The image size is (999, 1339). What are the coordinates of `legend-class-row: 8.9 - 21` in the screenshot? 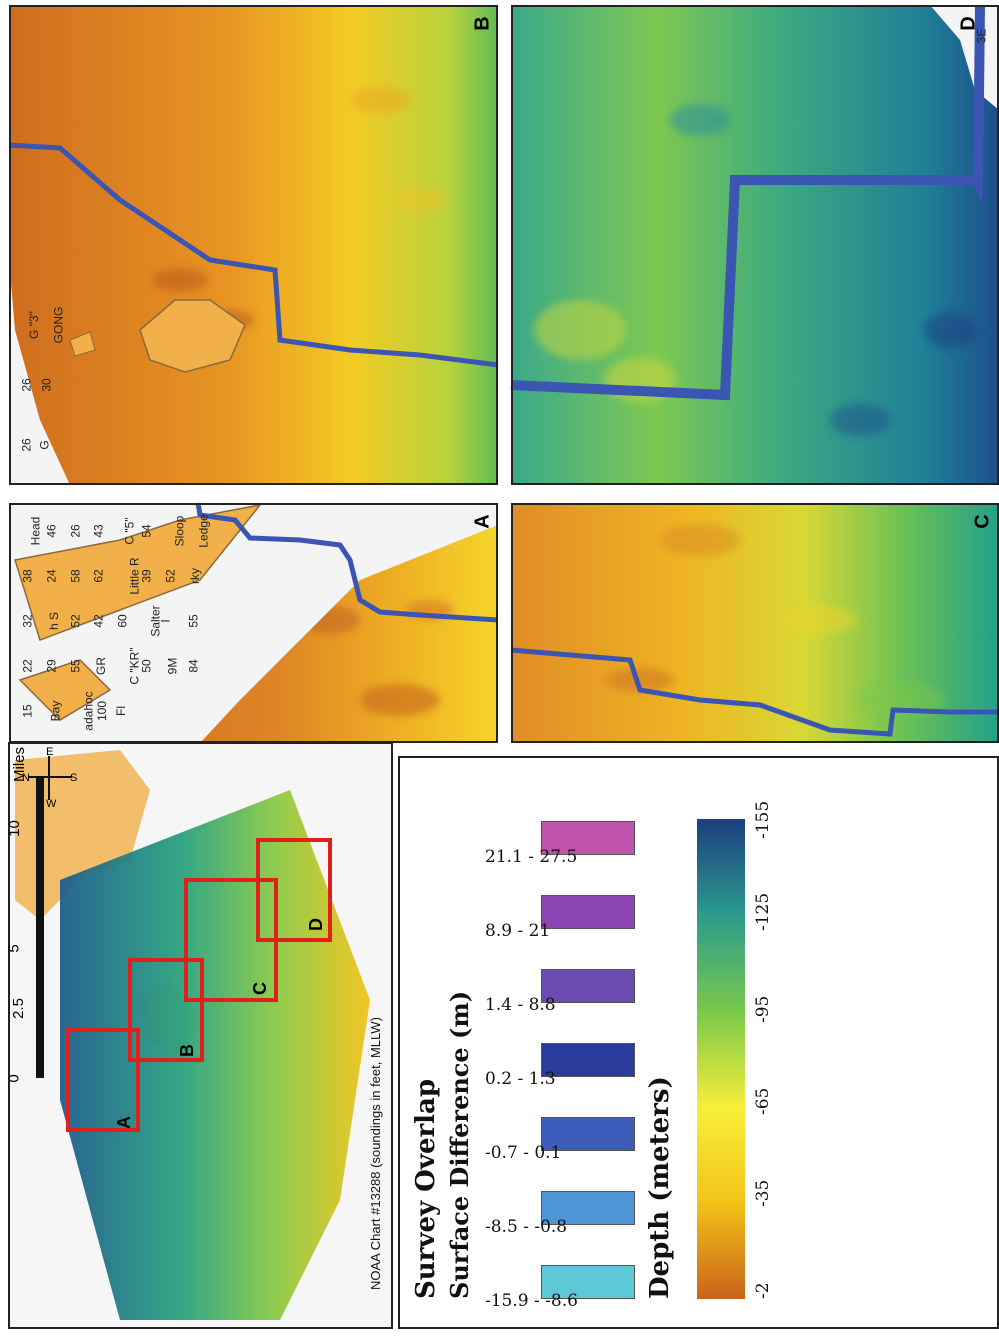 It's located at (560, 918).